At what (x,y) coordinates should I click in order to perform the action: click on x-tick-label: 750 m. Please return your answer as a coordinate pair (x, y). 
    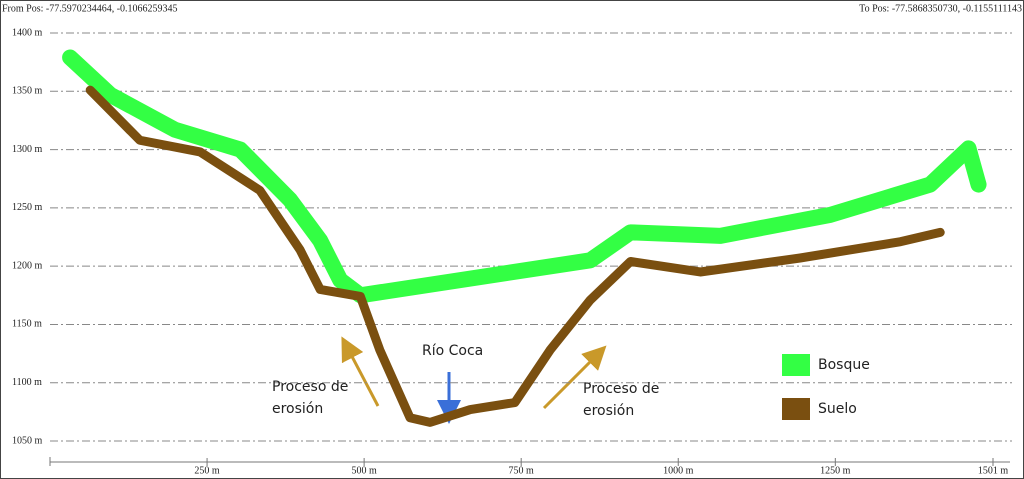
    Looking at the image, I should click on (522, 470).